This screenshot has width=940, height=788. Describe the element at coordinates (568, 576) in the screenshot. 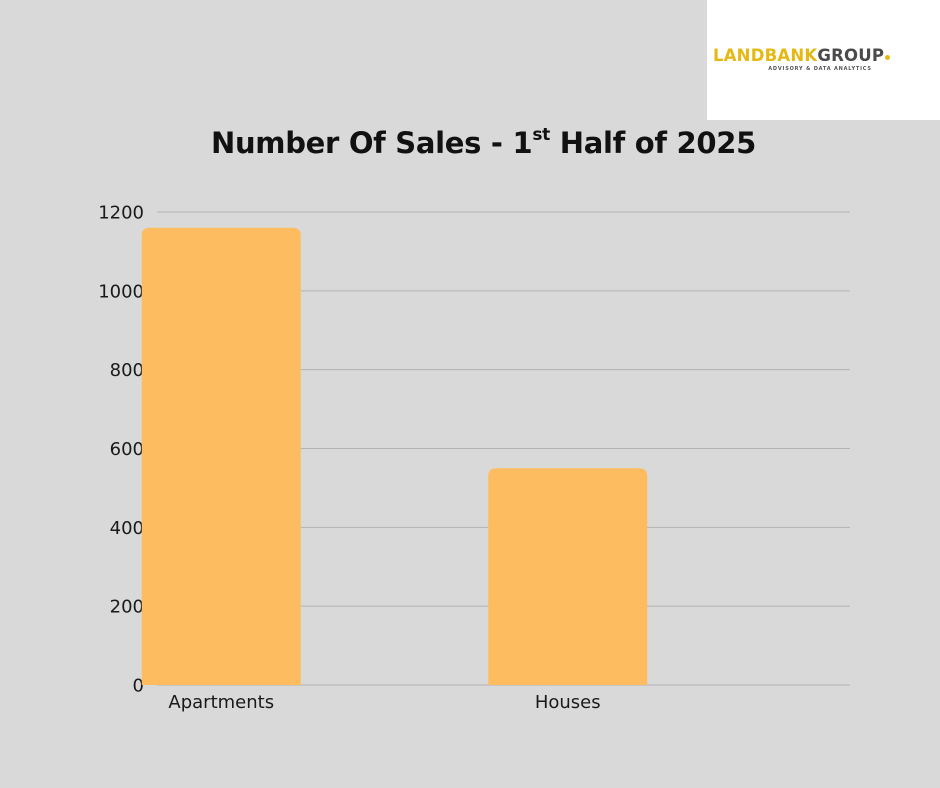

I see `bar-houses` at that location.